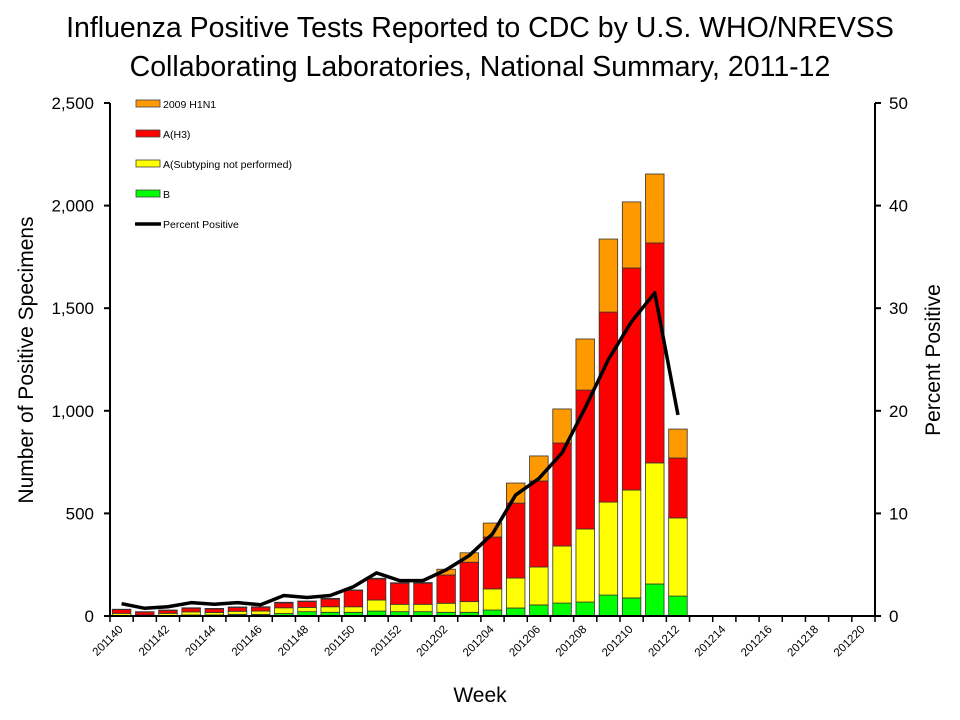 The height and width of the screenshot is (720, 960). I want to click on bar-a-subtyping-not-performed--201210, so click(631, 544).